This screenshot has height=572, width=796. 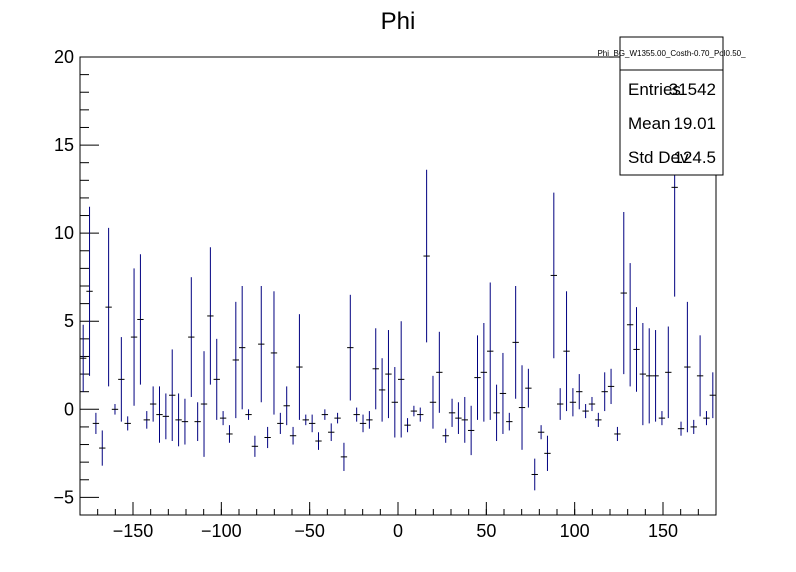 What do you see at coordinates (69, 321) in the screenshot?
I see `y-tick-label: 5` at bounding box center [69, 321].